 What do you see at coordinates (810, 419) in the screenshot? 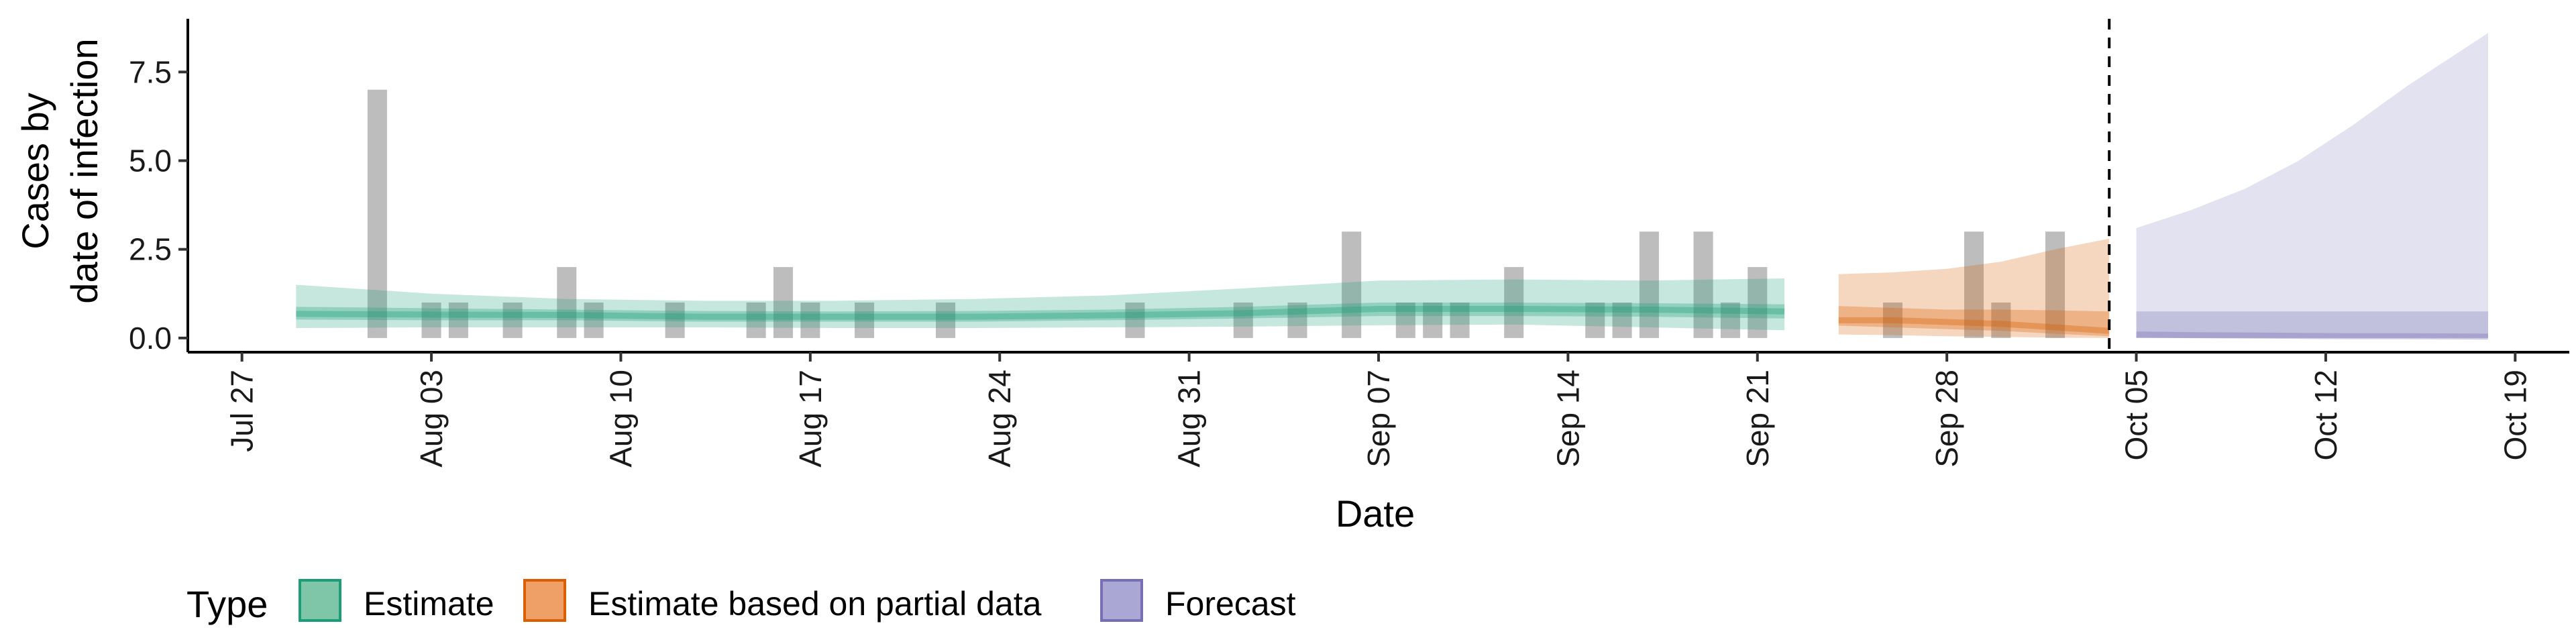
I see `x-tick-label: Aug 17` at bounding box center [810, 419].